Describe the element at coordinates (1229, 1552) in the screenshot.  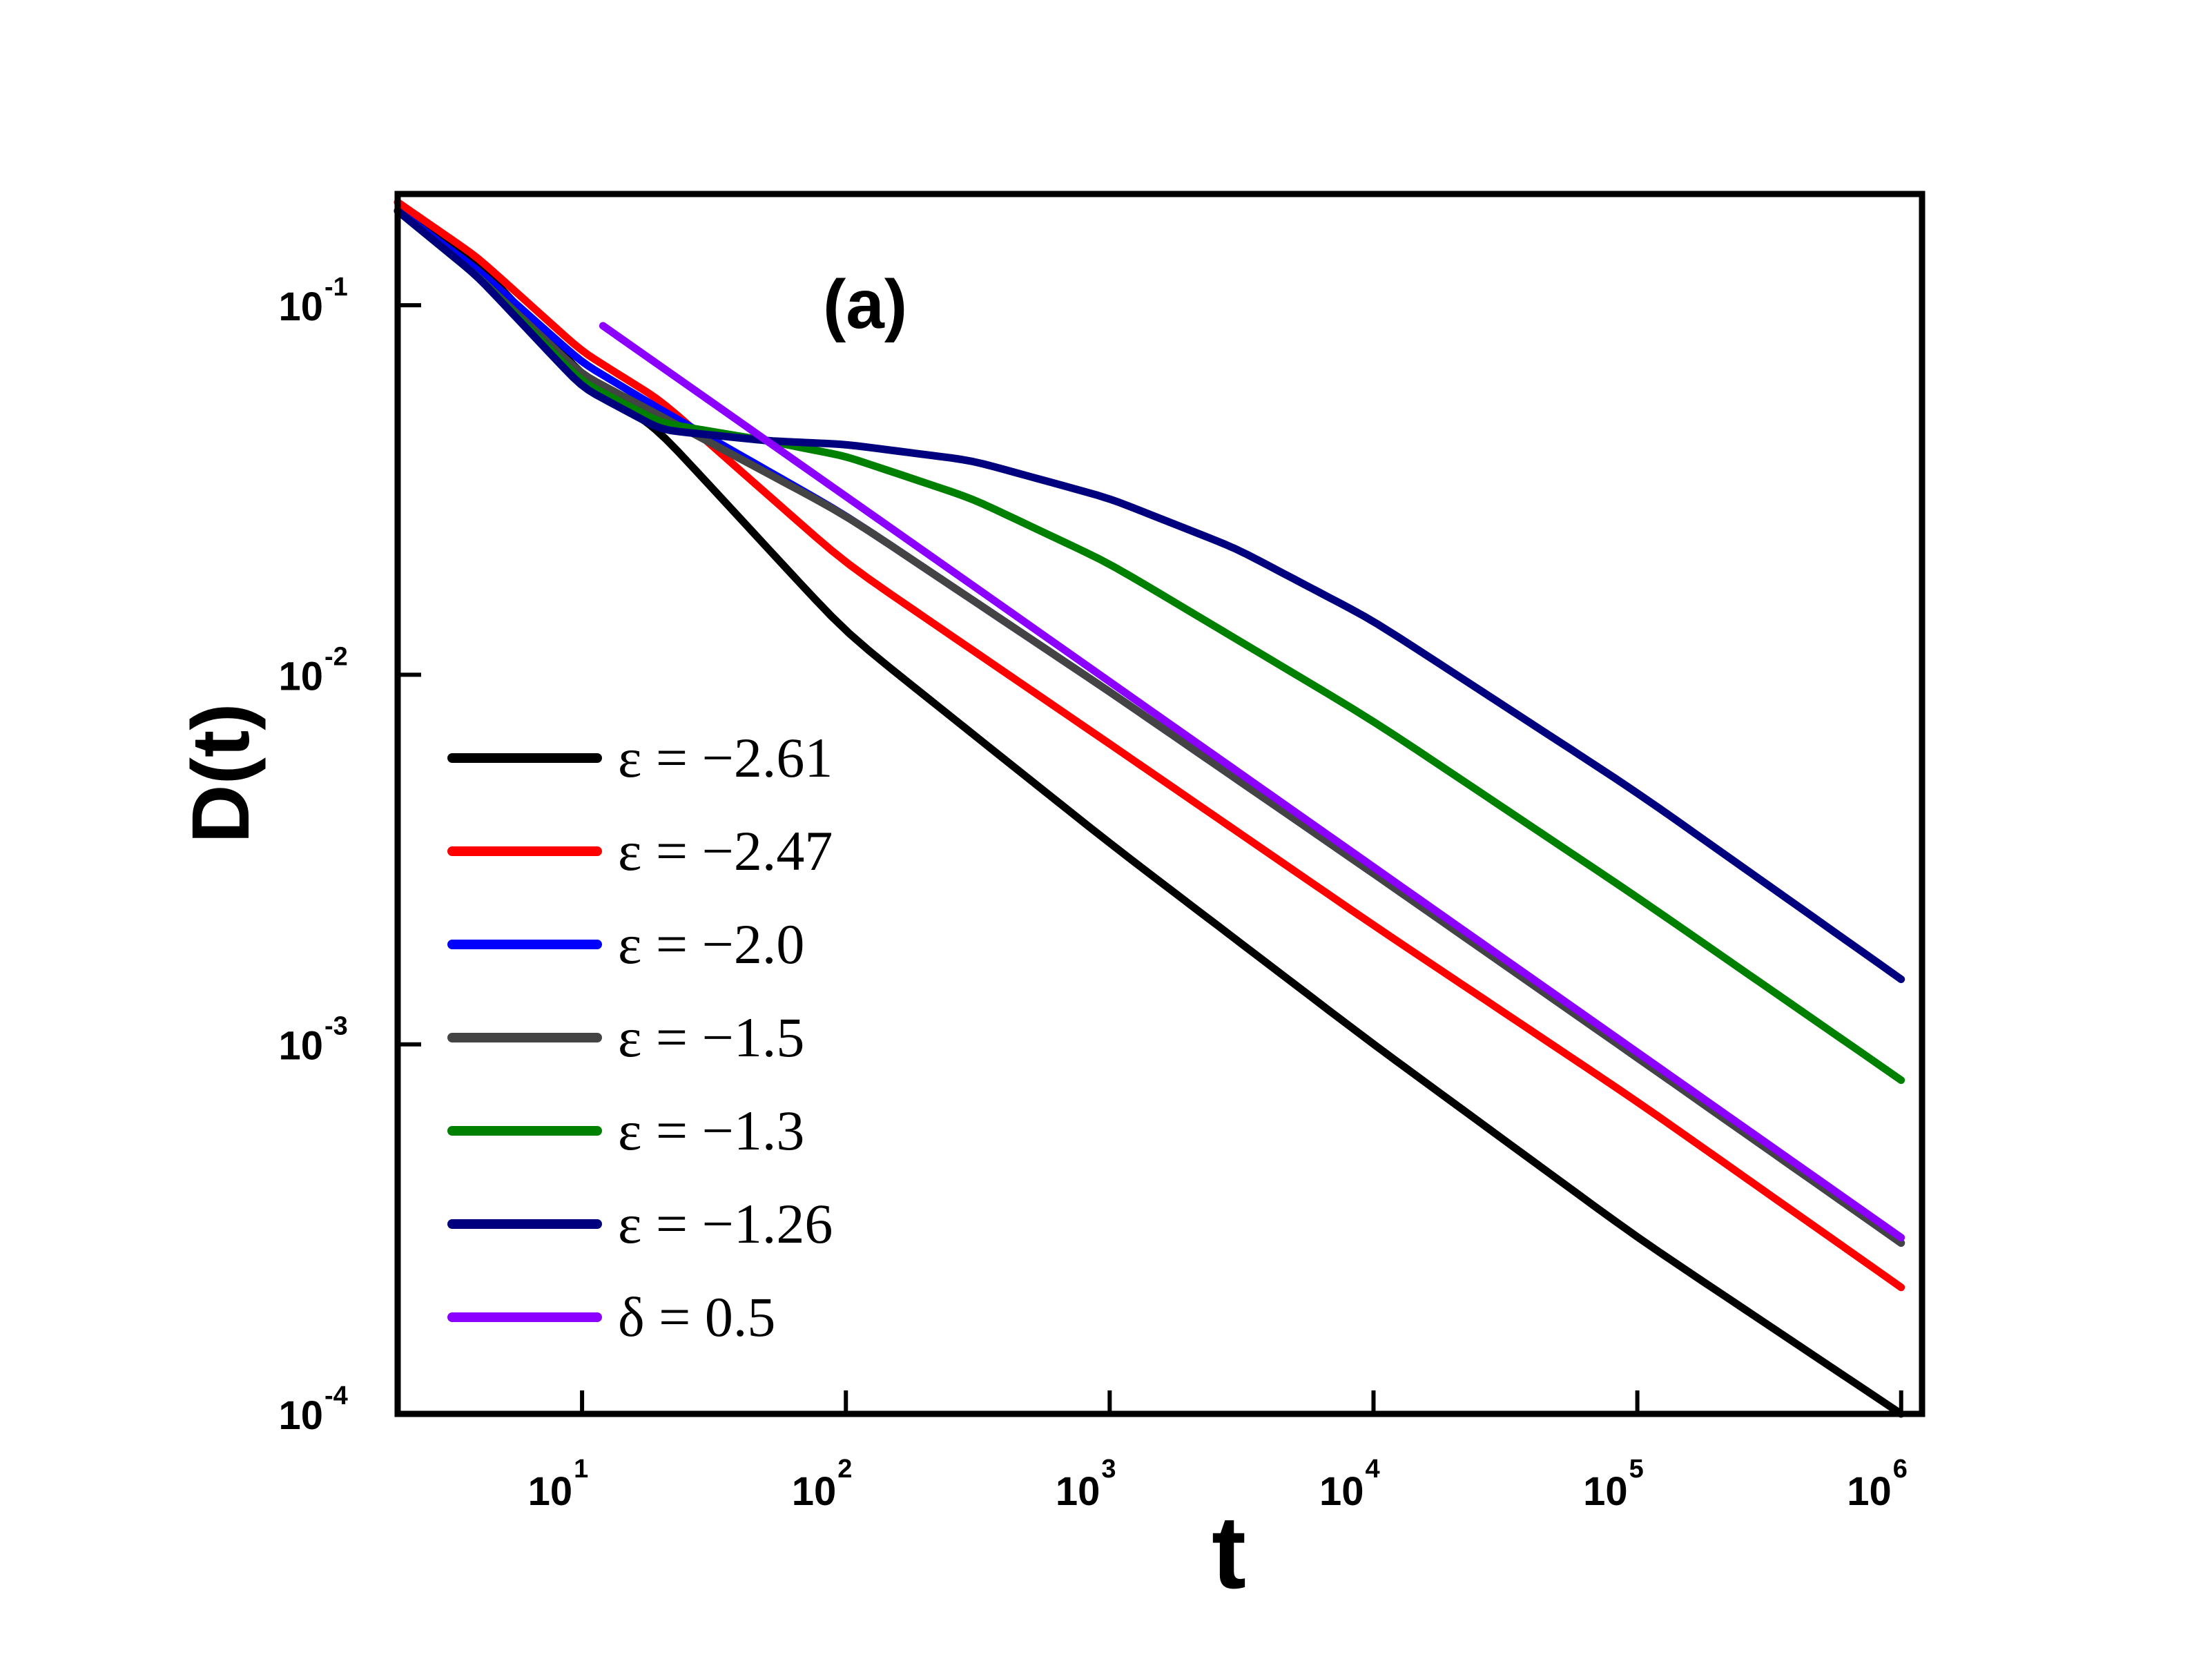
I see `x-axis-title: t` at that location.